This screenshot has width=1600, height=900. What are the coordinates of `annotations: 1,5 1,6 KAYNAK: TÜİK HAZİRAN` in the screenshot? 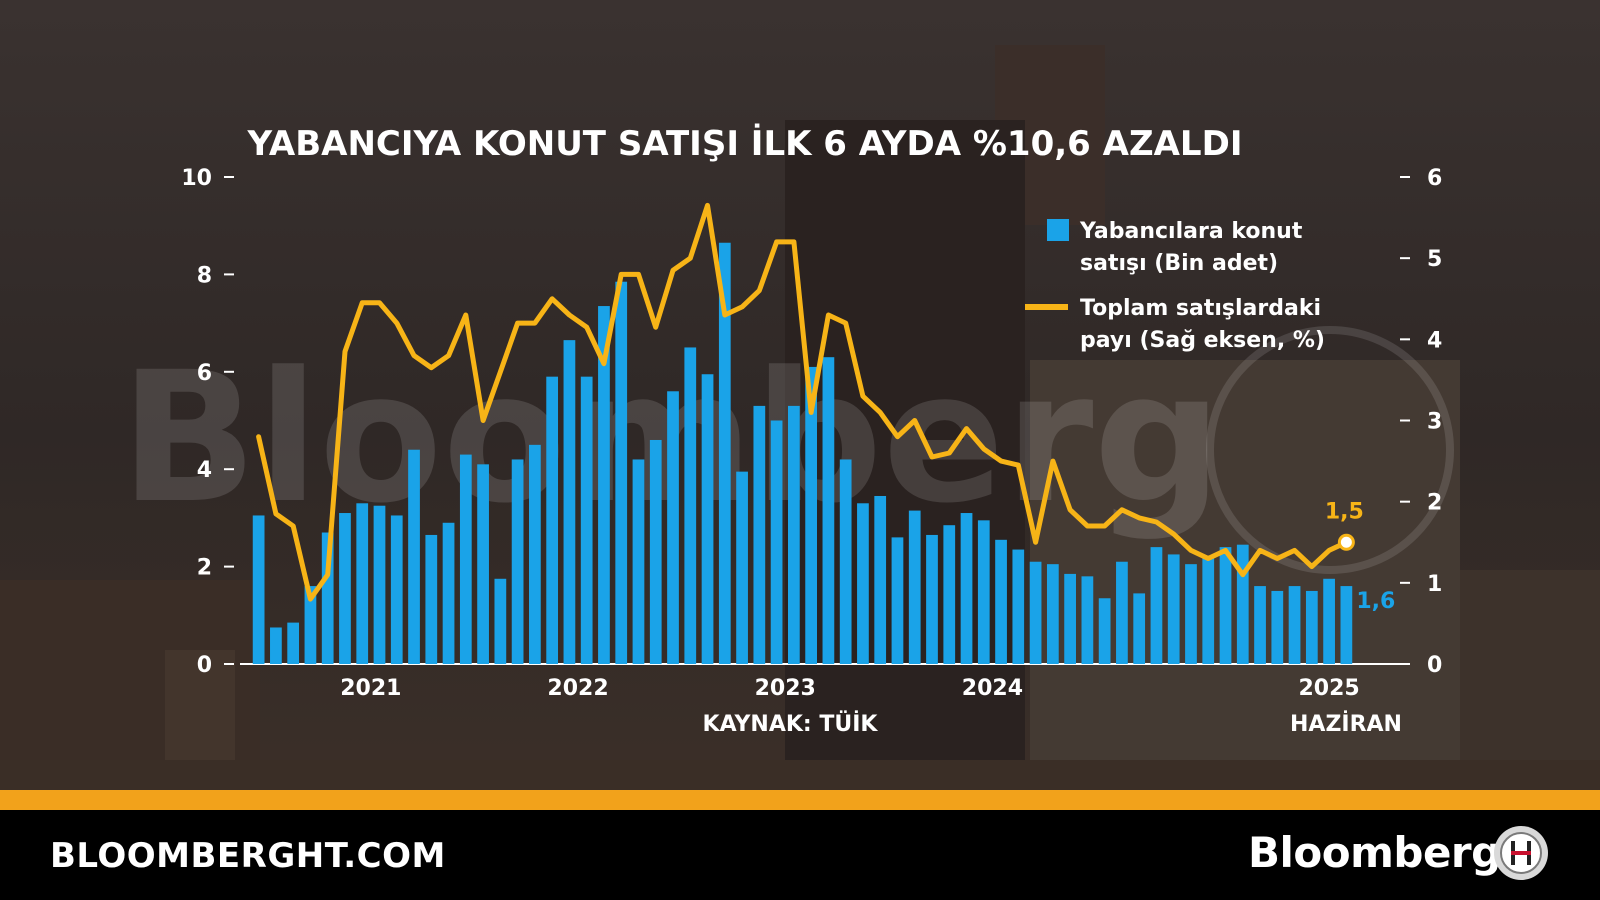 It's located at (1052, 618).